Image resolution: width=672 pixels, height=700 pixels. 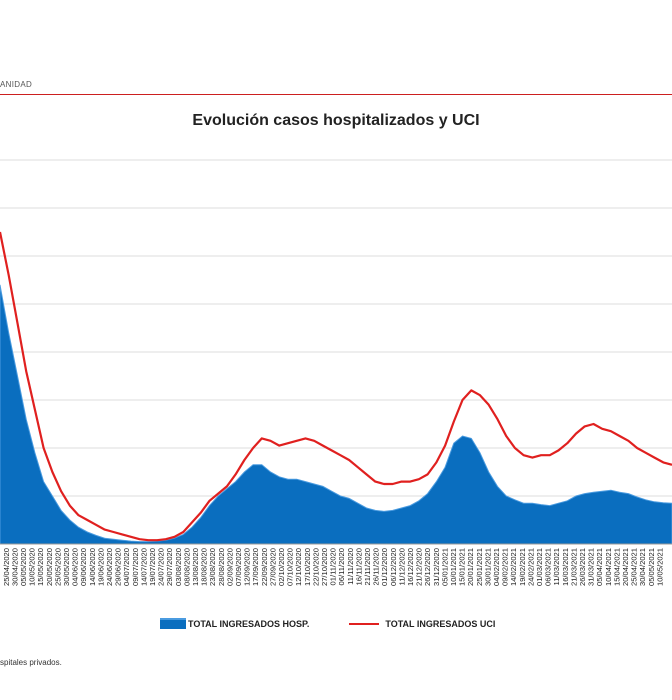 What do you see at coordinates (427, 567) in the screenshot?
I see `x-tick-label: 26/12/2020` at bounding box center [427, 567].